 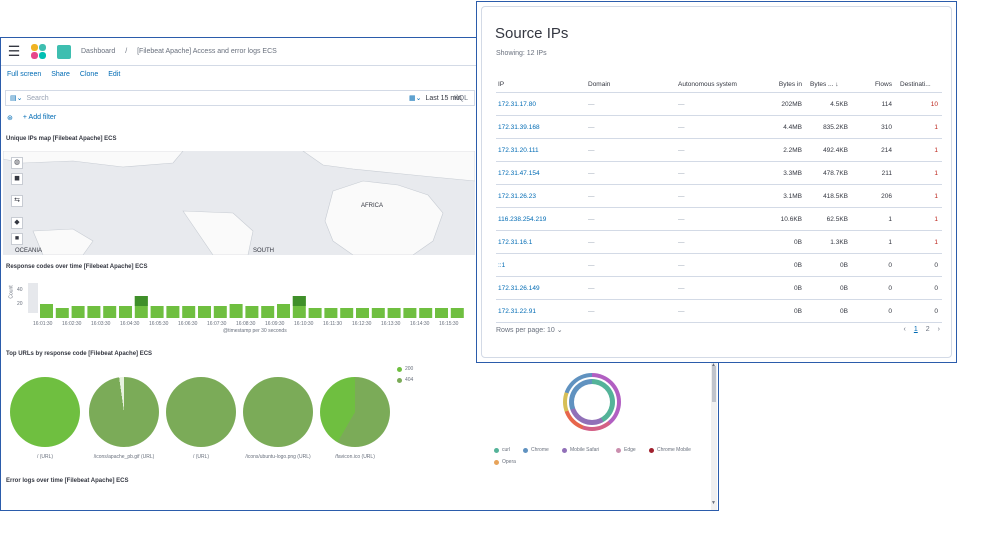 What do you see at coordinates (519, 127) in the screenshot?
I see `ip-link: 172.31.39.168` at bounding box center [519, 127].